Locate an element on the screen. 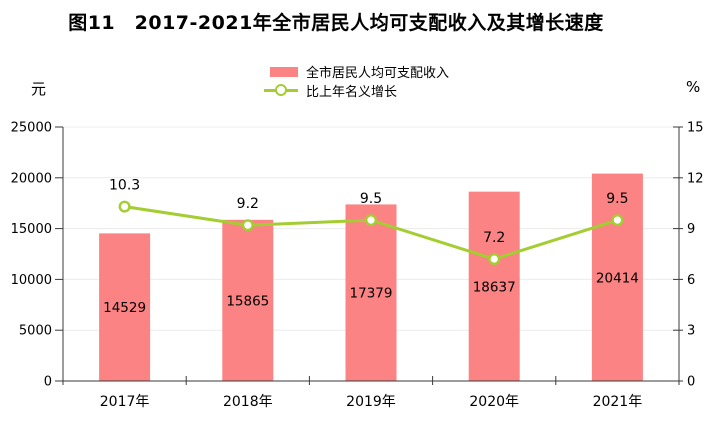  bar-value-label: 20414 is located at coordinates (617, 278).